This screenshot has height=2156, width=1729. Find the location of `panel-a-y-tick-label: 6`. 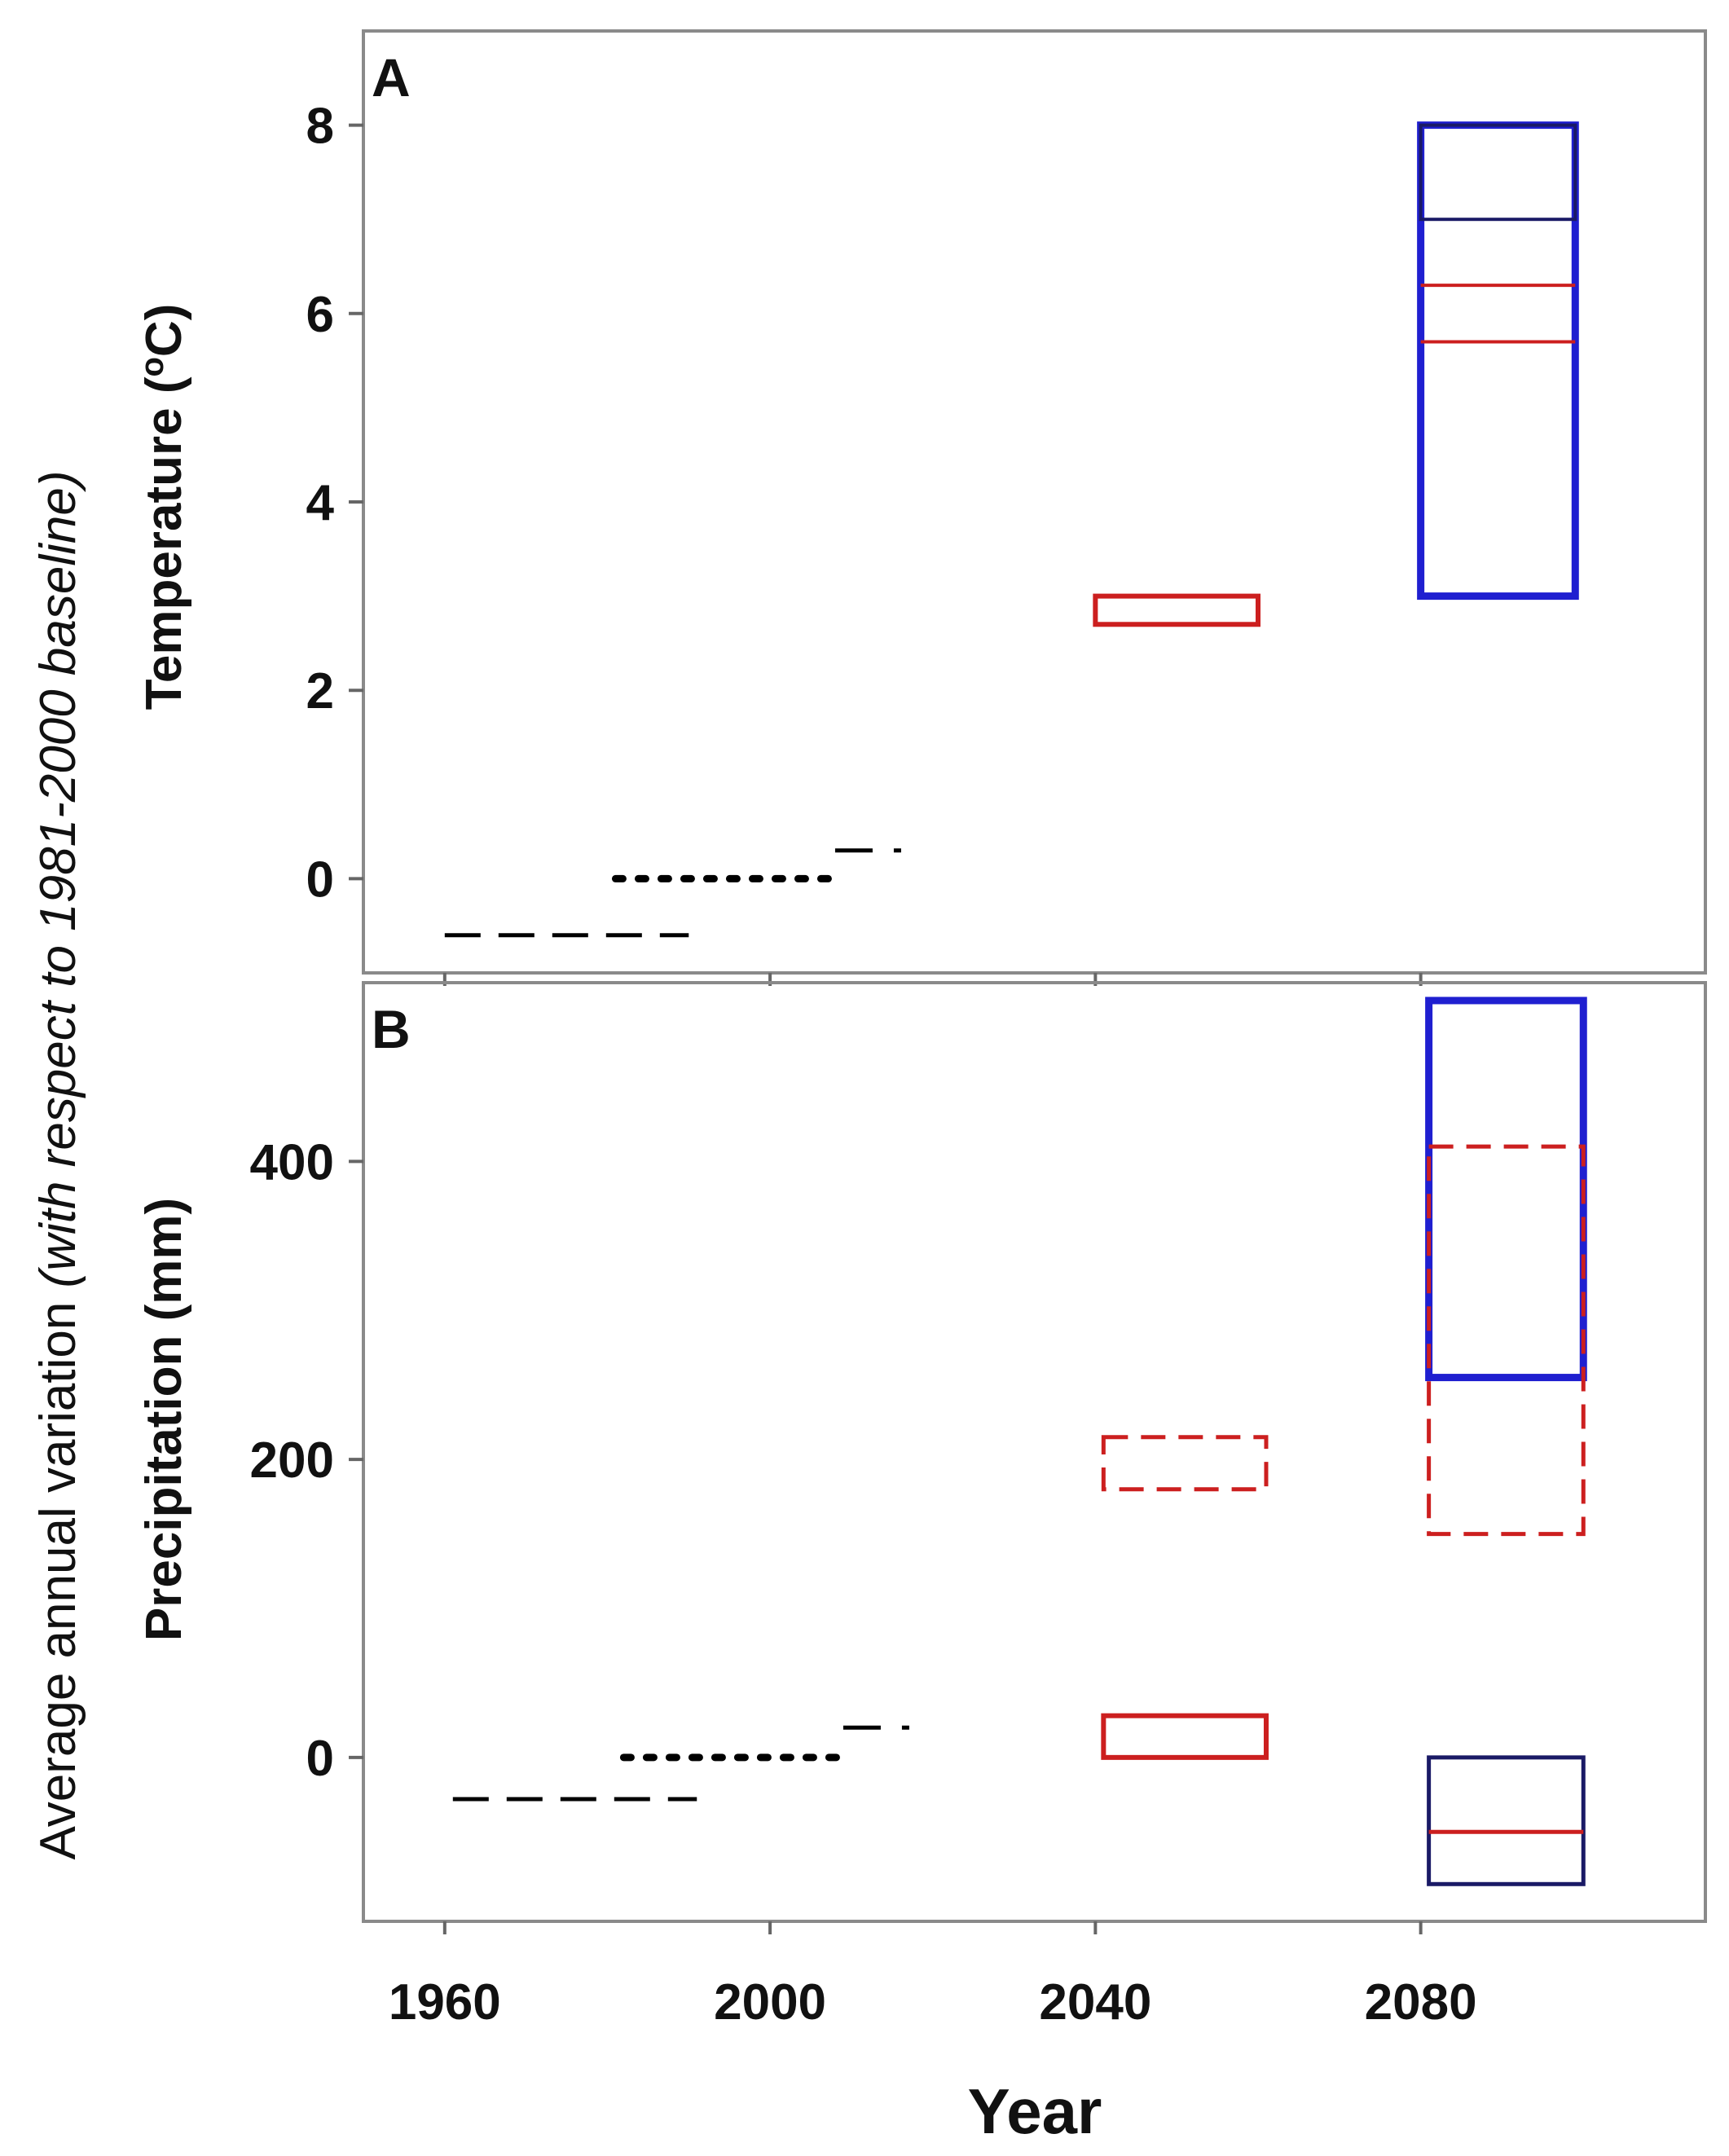

panel-a-y-tick-label: 6 is located at coordinates (320, 315).